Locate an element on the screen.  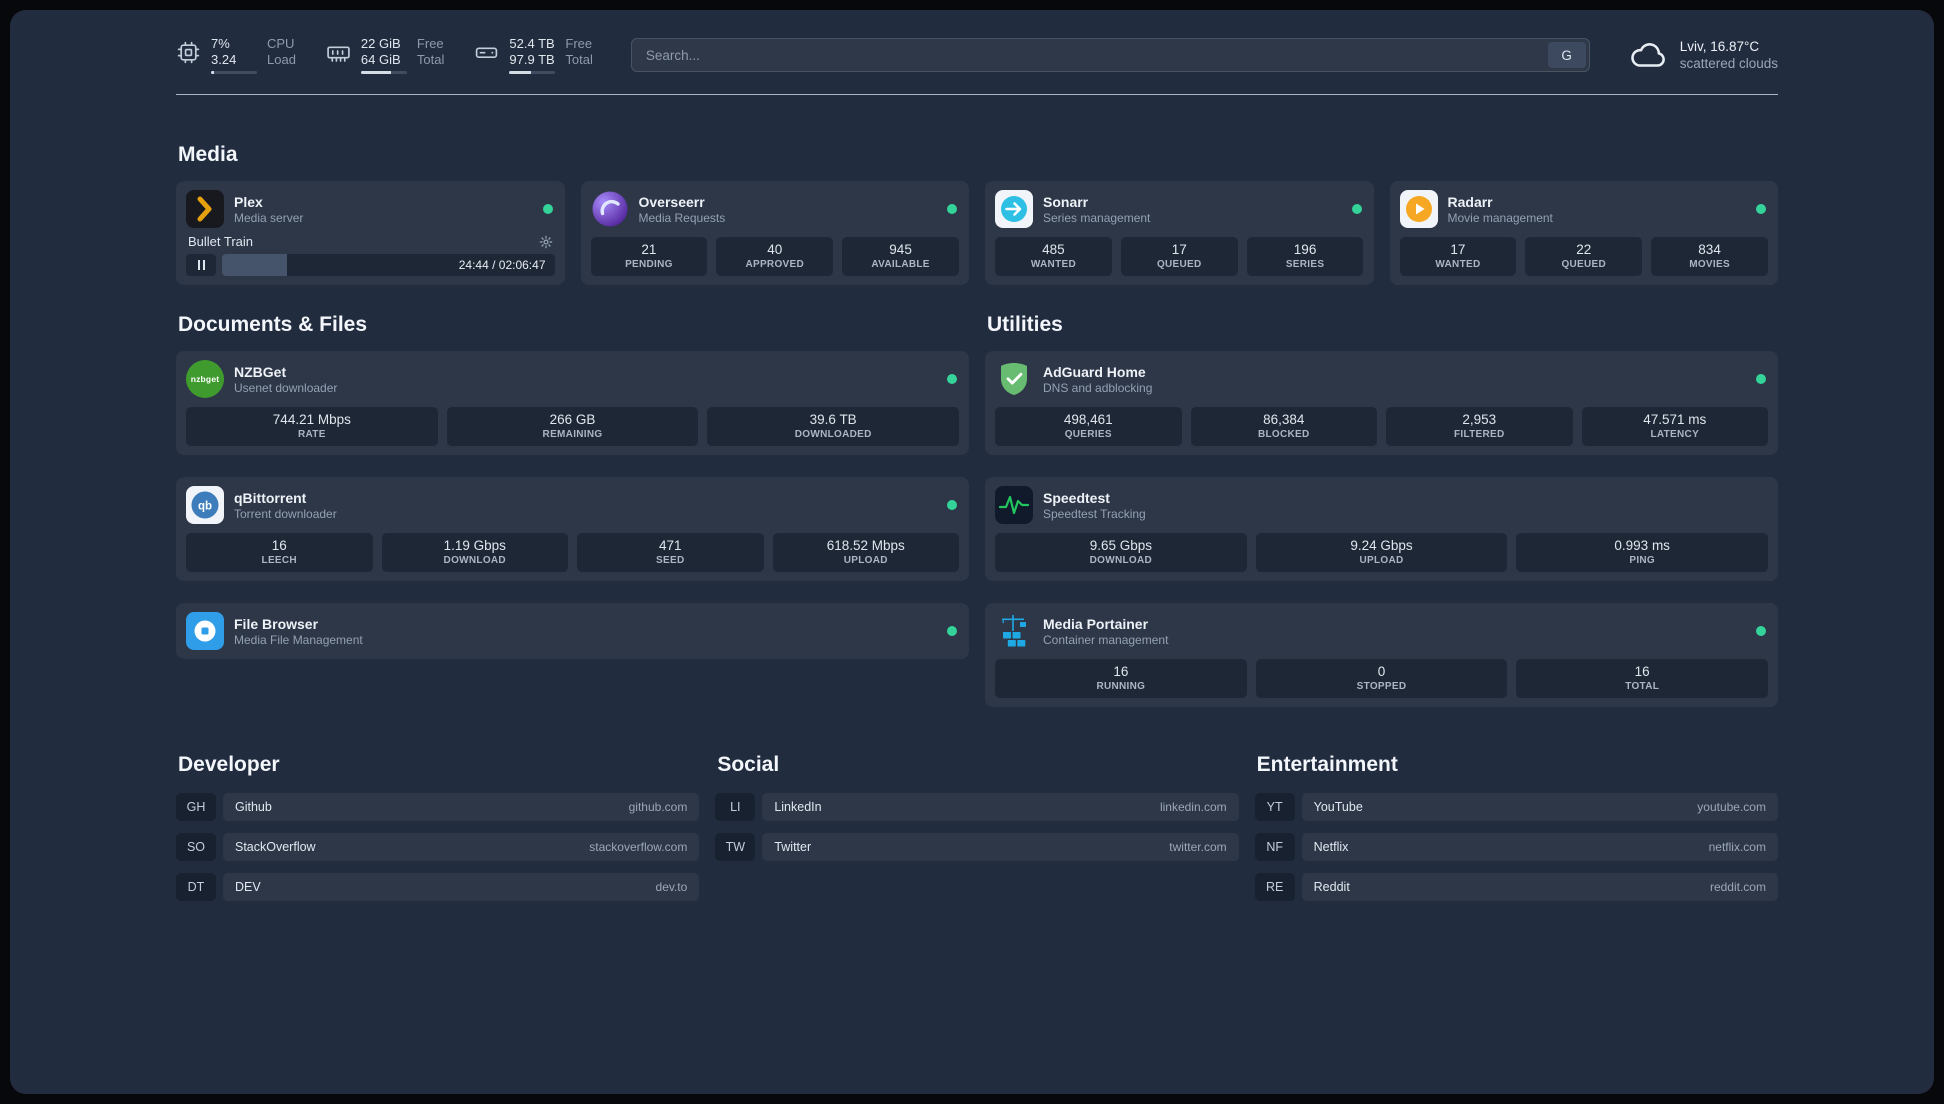
settings-gear-icon is located at coordinates (546, 242).